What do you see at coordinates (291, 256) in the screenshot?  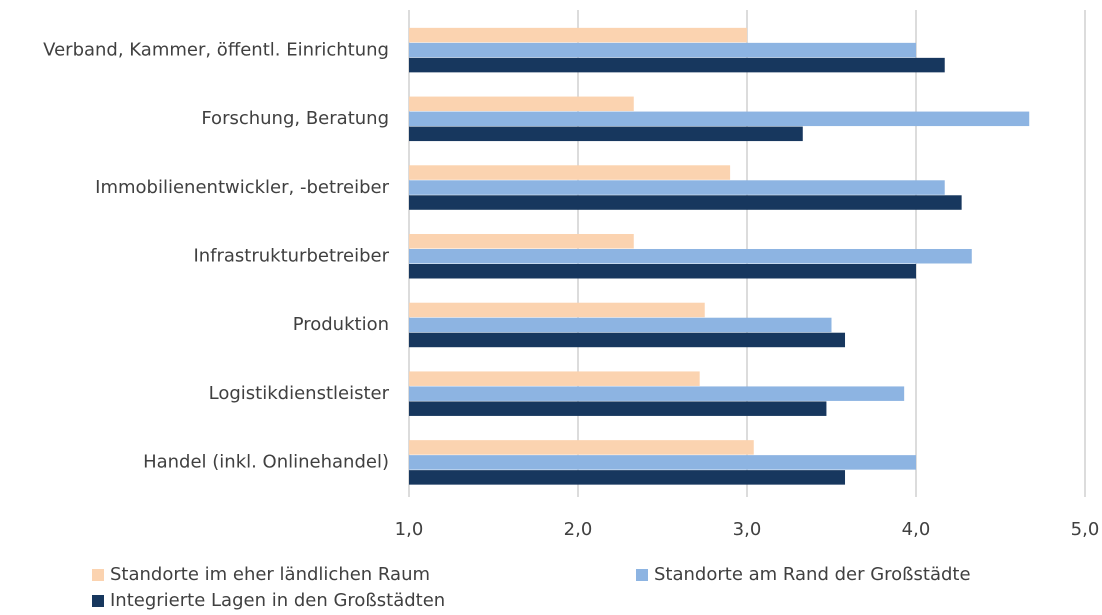 I see `y-tick-label: Infrastrukturbetreiber` at bounding box center [291, 256].